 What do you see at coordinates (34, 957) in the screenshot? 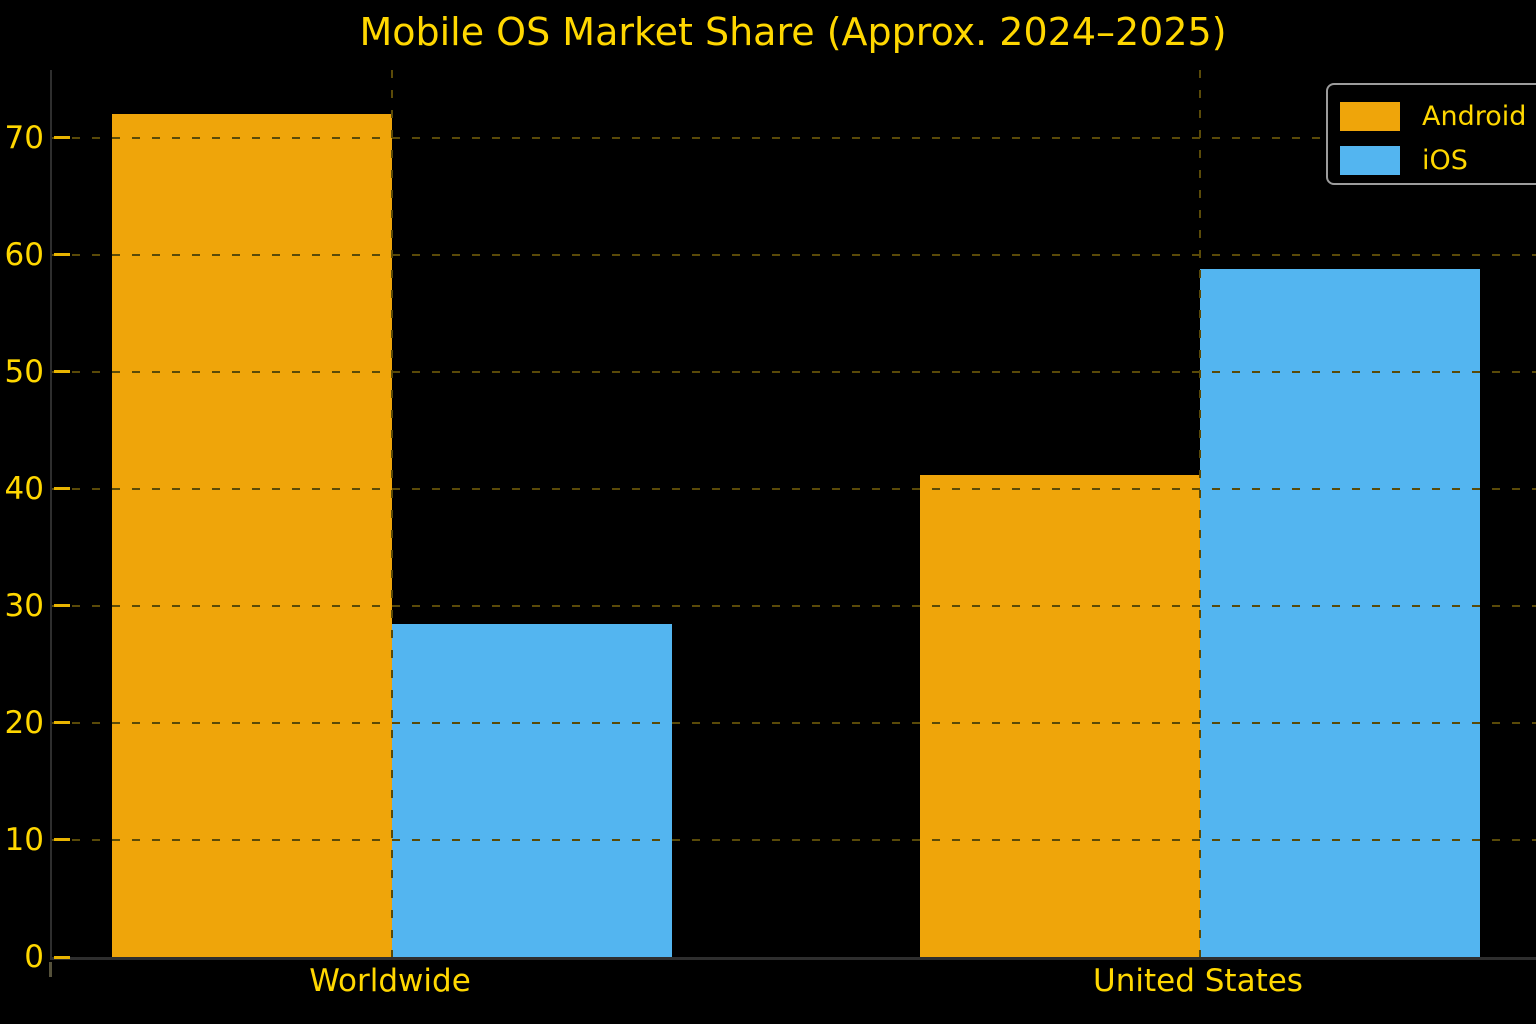
I see `y-tick-label-0: 0` at bounding box center [34, 957].